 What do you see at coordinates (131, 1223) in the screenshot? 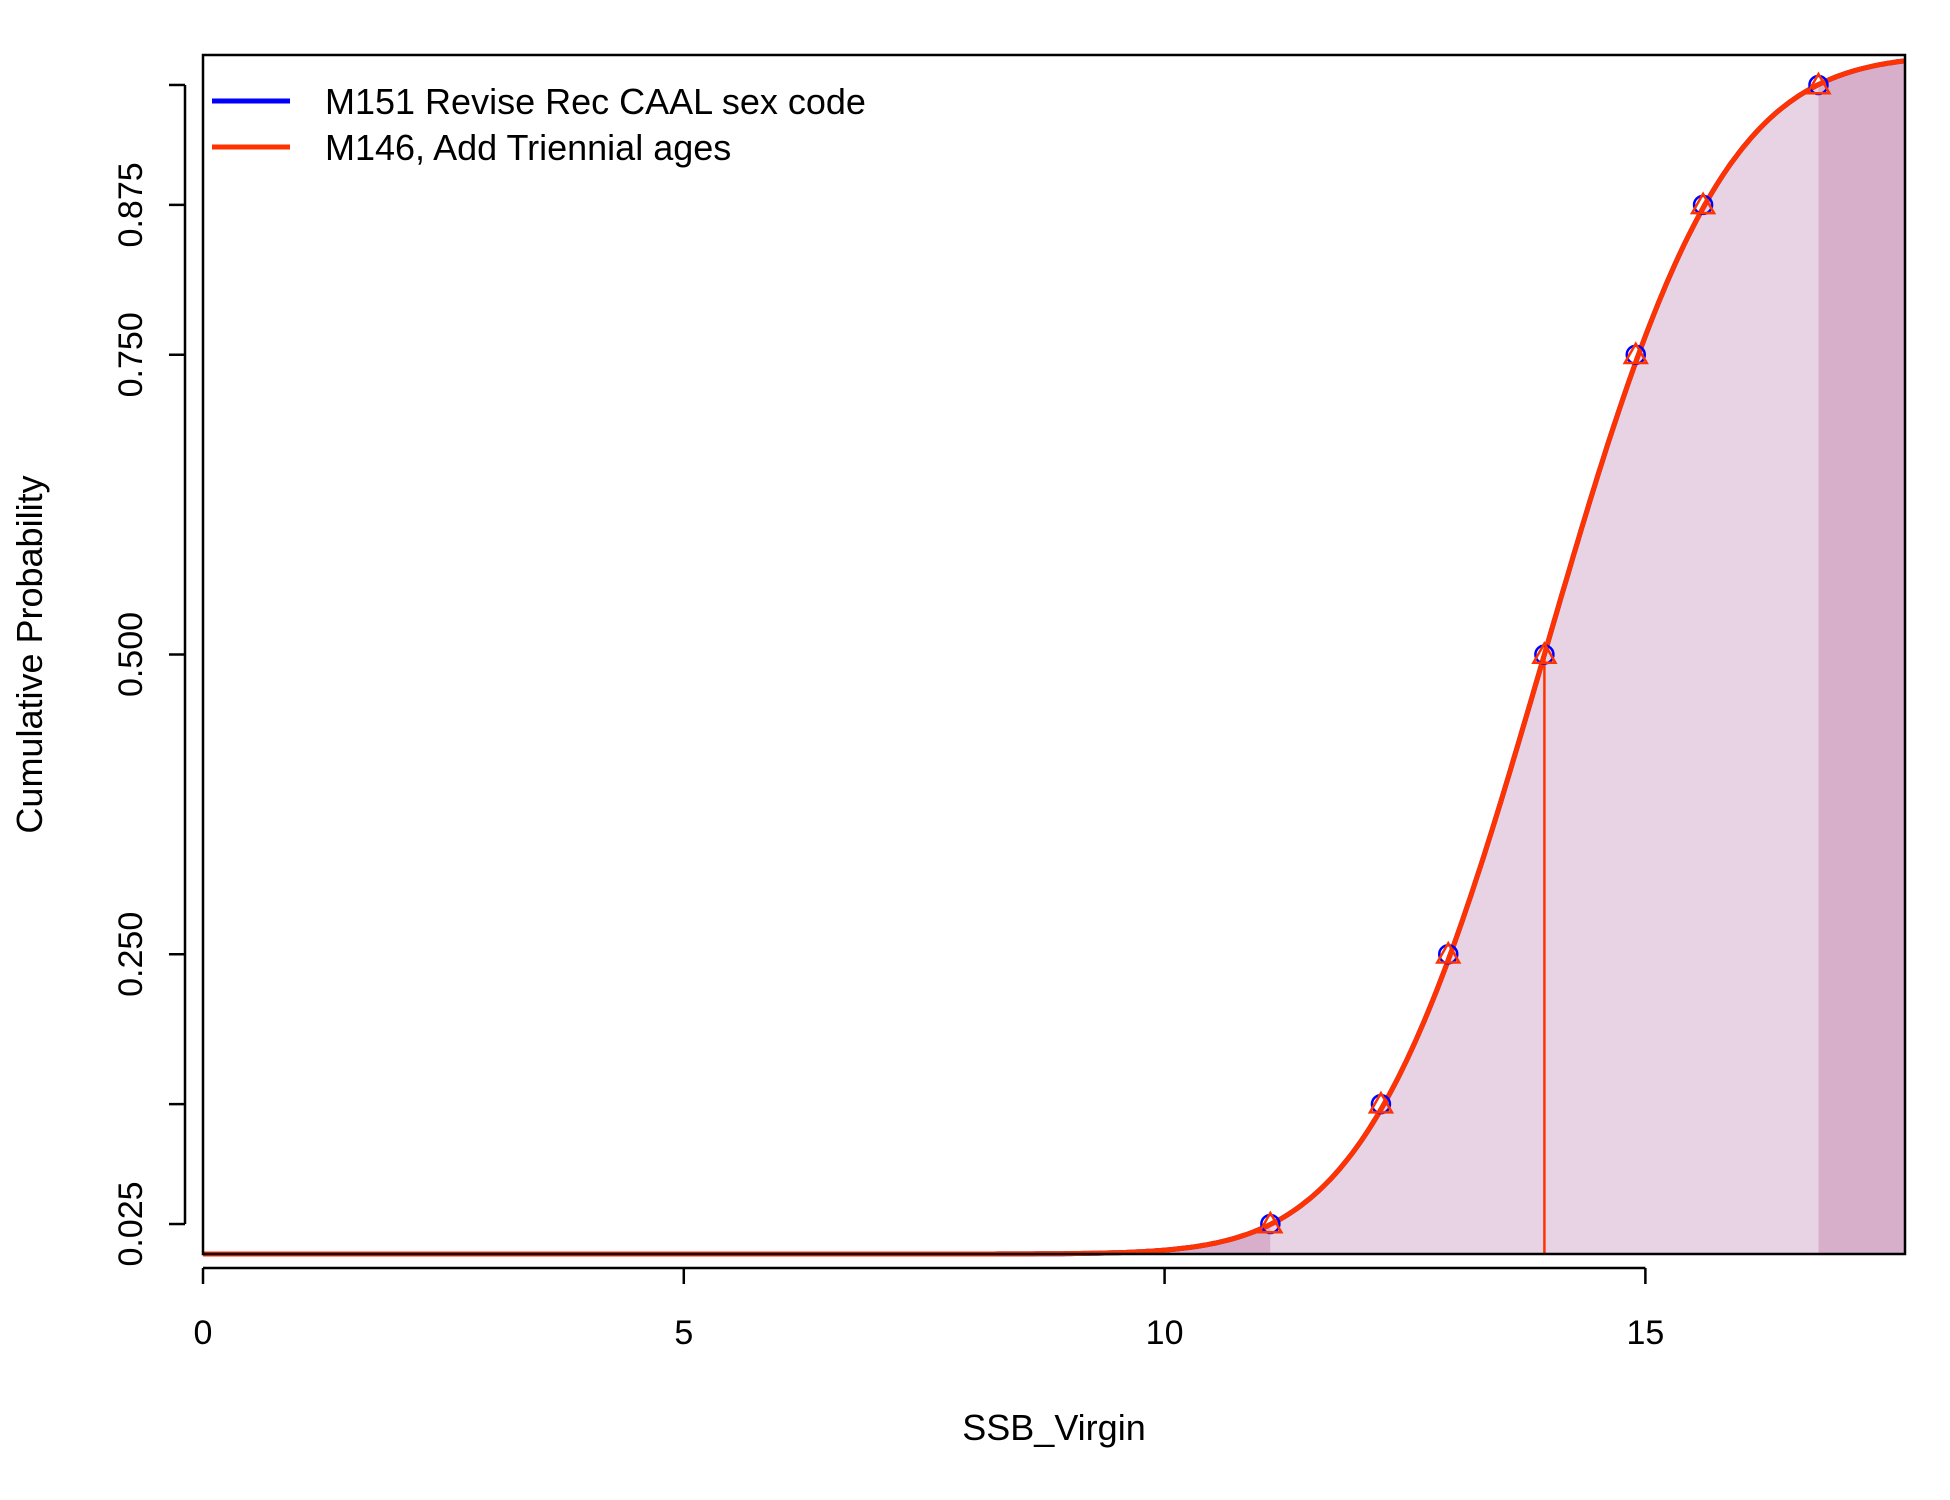
I see `y-tick-label-0: 0.025` at bounding box center [131, 1223].